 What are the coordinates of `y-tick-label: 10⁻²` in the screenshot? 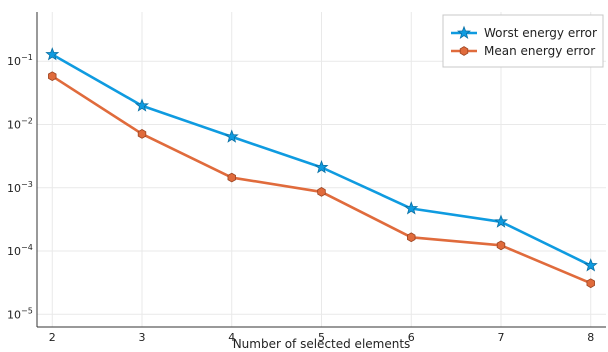 It's located at (20, 124).